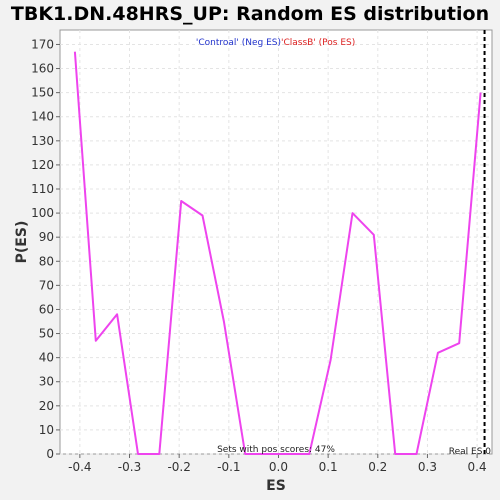 Image resolution: width=500 pixels, height=500 pixels. I want to click on x-axis-title: ES, so click(276, 486).